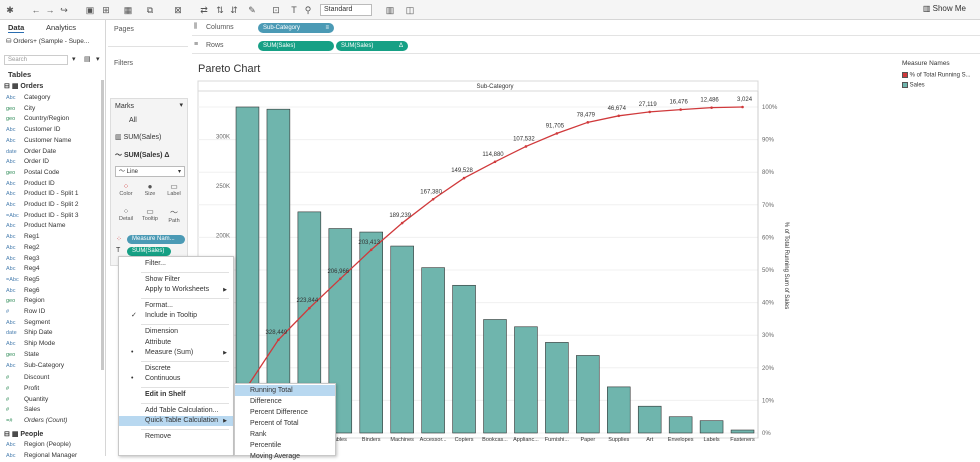 The image size is (980, 462). Describe the element at coordinates (64, 10) in the screenshot. I see `redo-alt-icon: ↪` at that location.